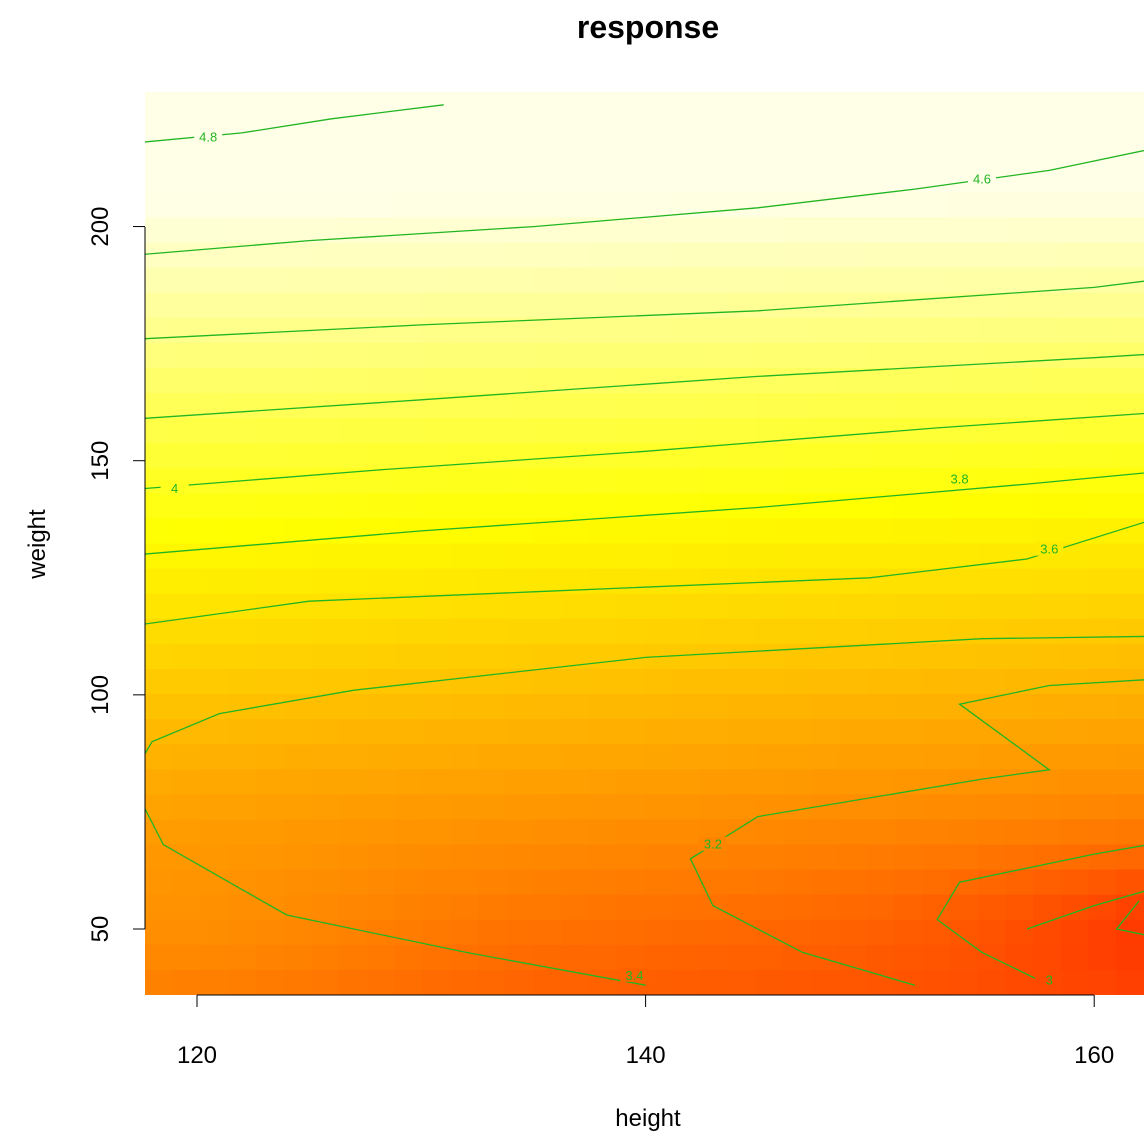 The width and height of the screenshot is (1144, 1141). What do you see at coordinates (916, 832) in the screenshot?
I see `contour-line` at bounding box center [916, 832].